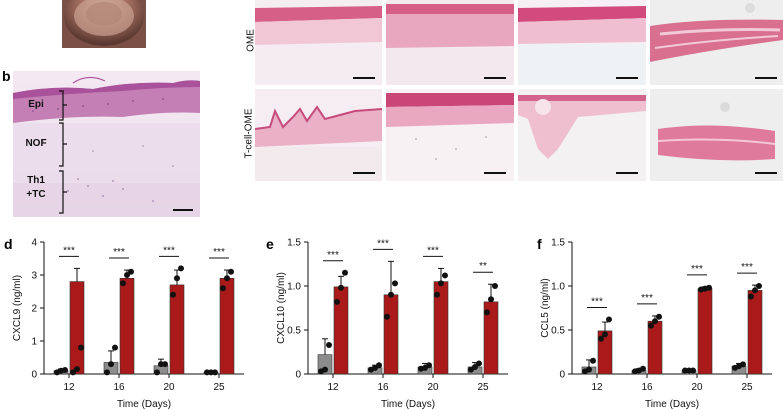 The width and height of the screenshot is (783, 410). Describe the element at coordinates (281, 308) in the screenshot. I see `y-axis-label: CXCL10 (ng/ml)` at that location.